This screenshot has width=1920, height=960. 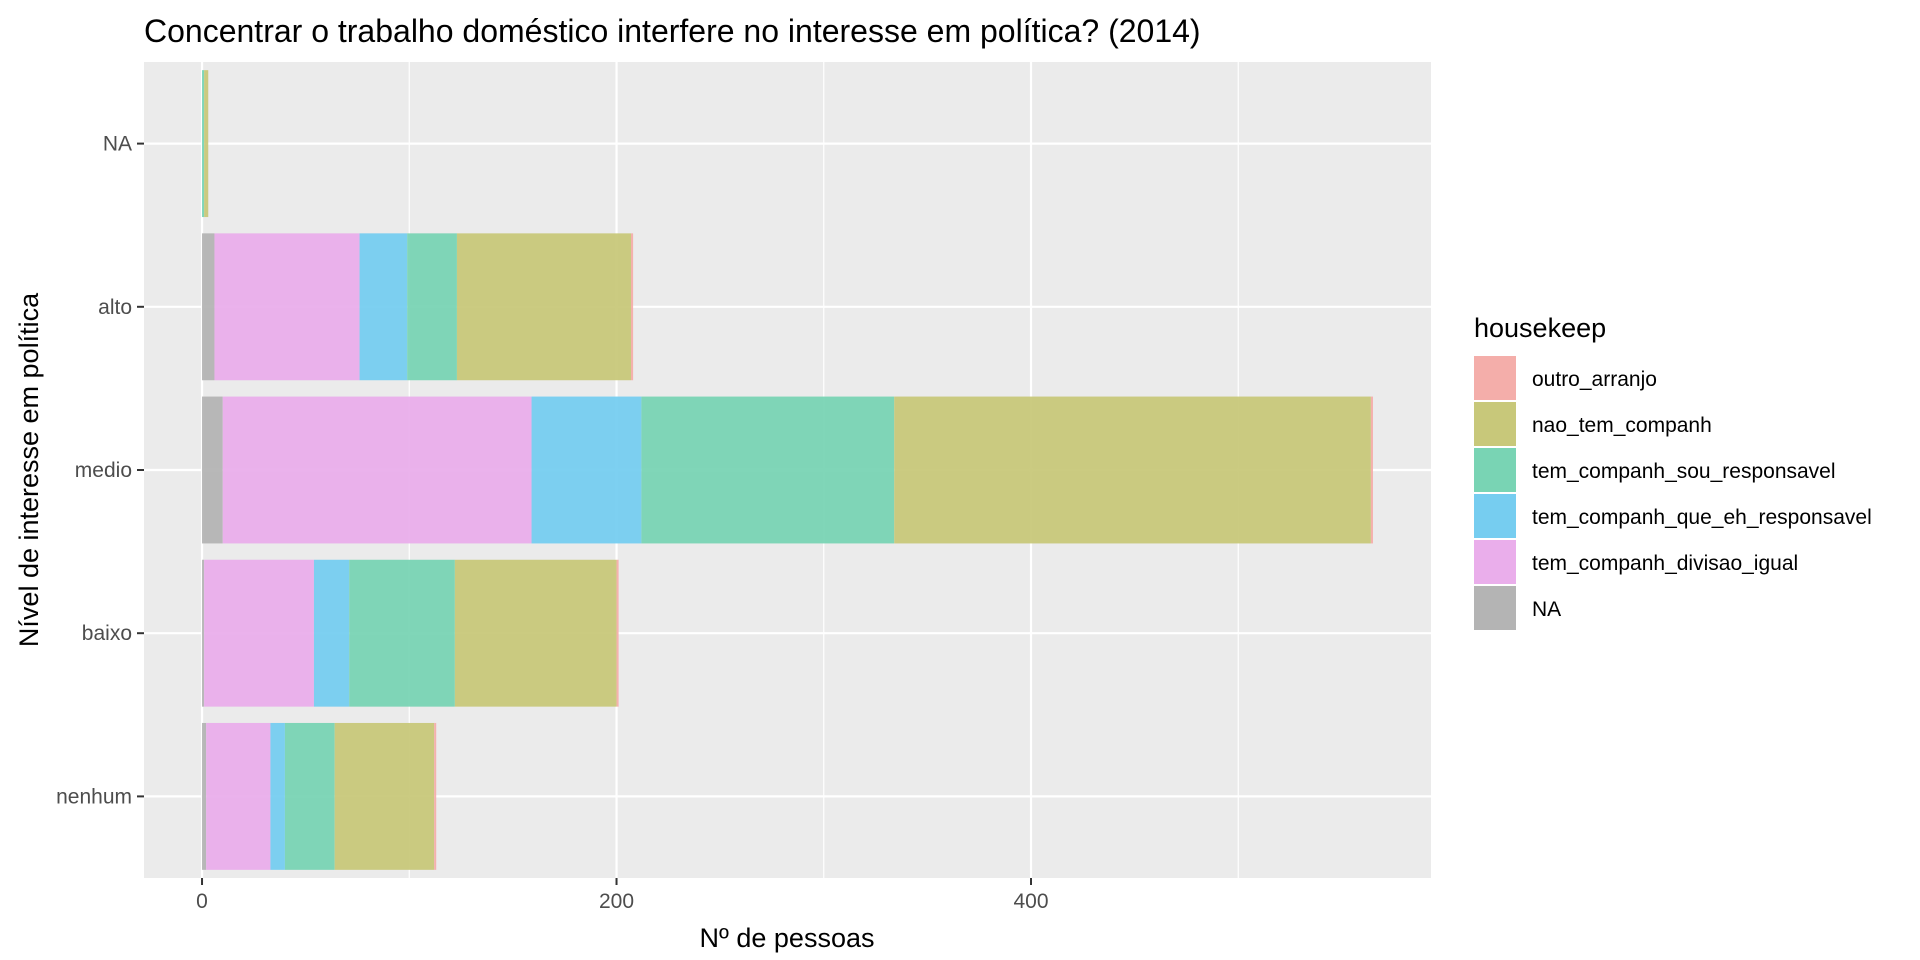 I want to click on legend-label: nao_tem_companh, so click(x=1622, y=425).